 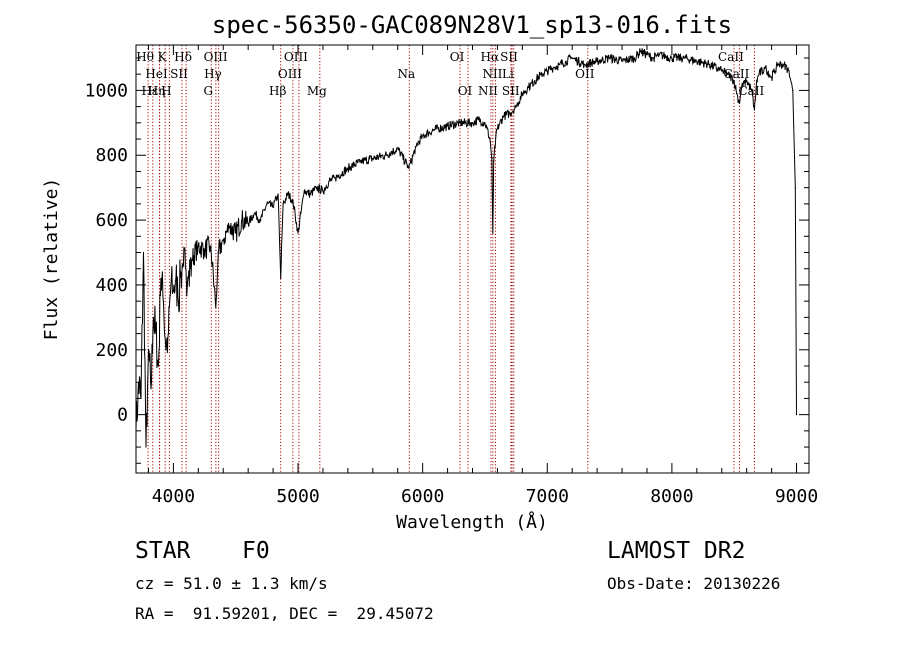 I want to click on marker-label: G, so click(x=208, y=91).